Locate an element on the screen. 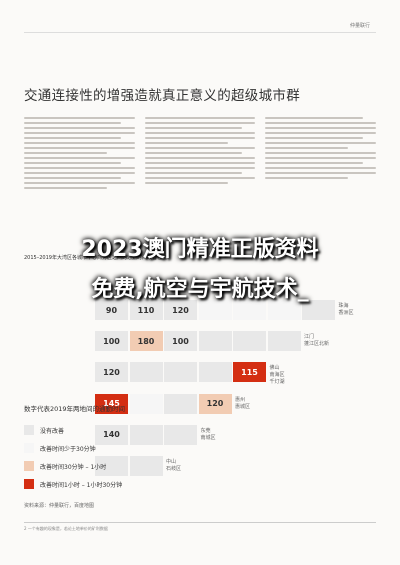 This screenshot has height=565, width=400. legend-item: 改善时间少于30分钟 is located at coordinates (74, 448).